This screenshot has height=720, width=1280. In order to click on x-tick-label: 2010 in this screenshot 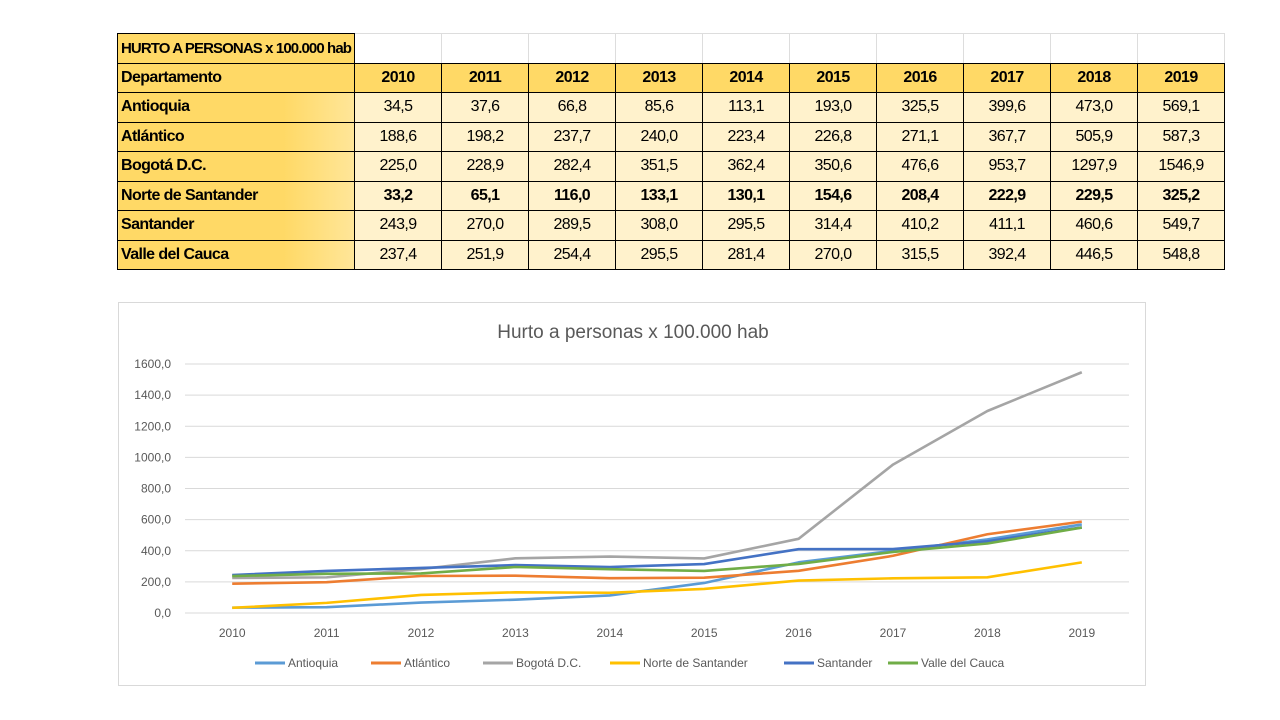, I will do `click(232, 633)`.